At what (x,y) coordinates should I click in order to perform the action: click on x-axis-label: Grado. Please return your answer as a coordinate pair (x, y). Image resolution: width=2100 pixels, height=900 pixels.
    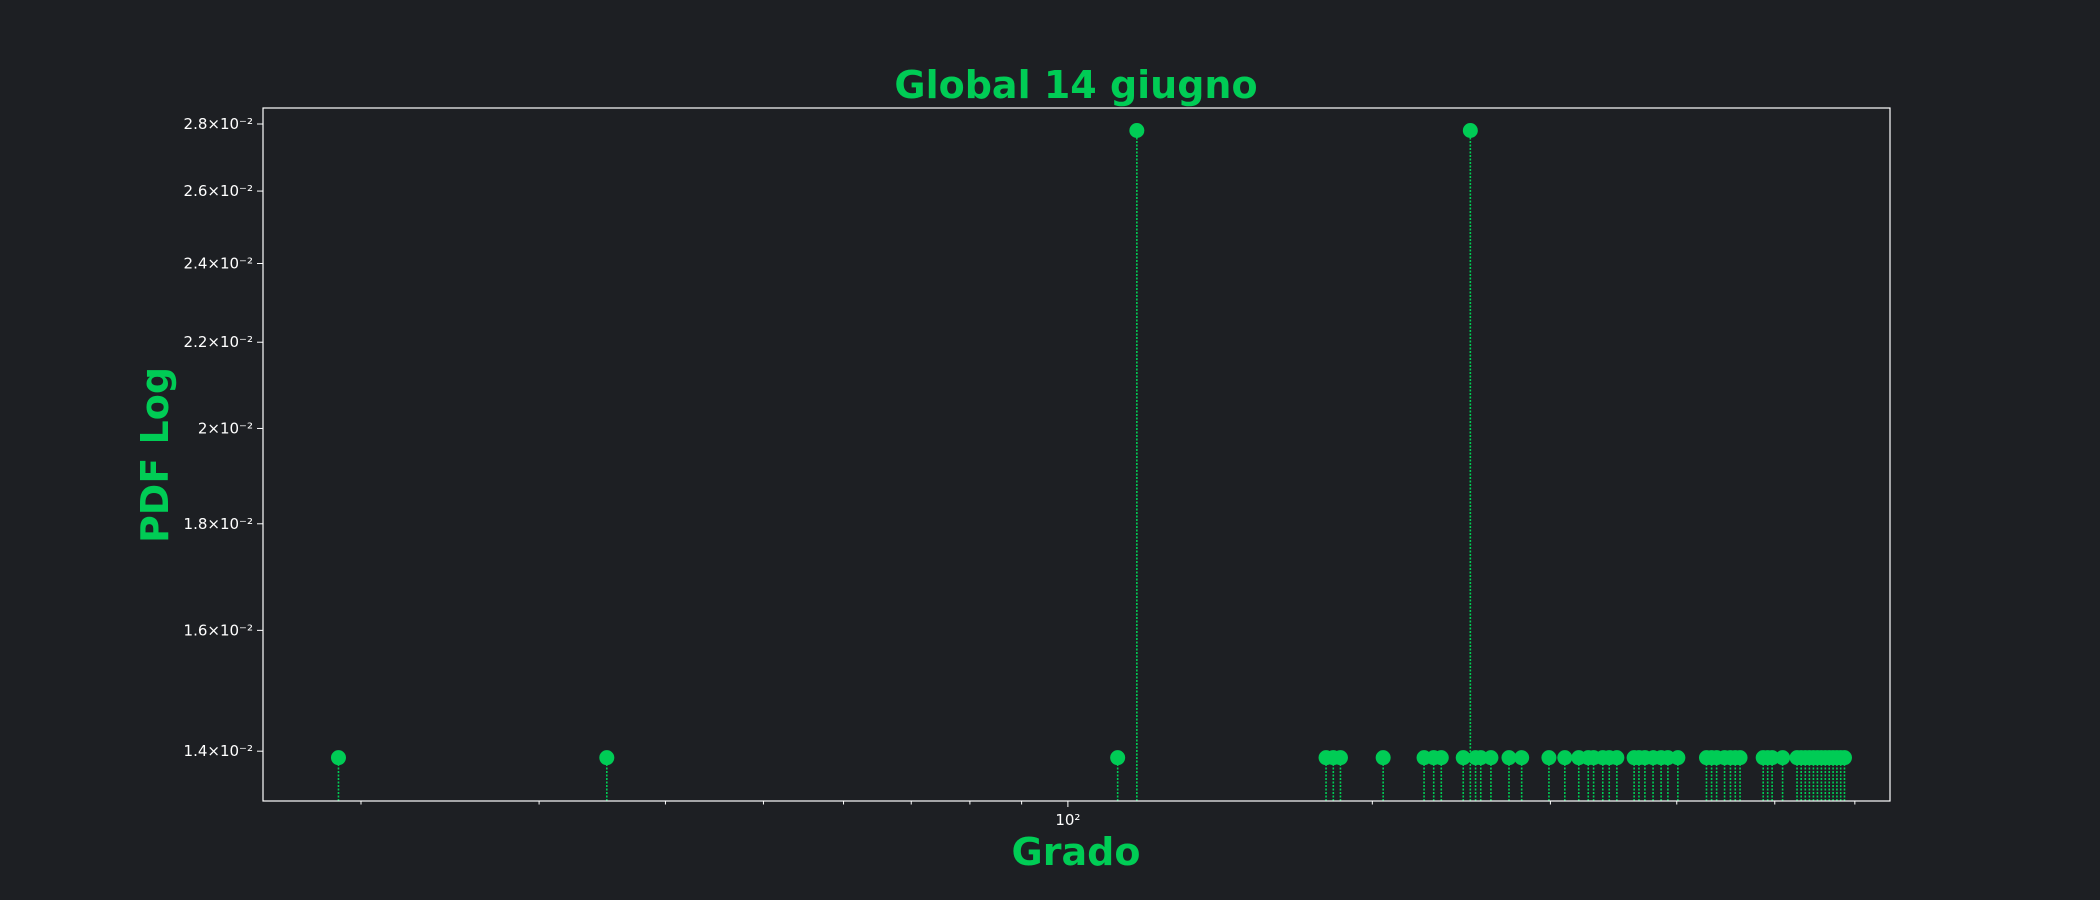
    Looking at the image, I should click on (1076, 852).